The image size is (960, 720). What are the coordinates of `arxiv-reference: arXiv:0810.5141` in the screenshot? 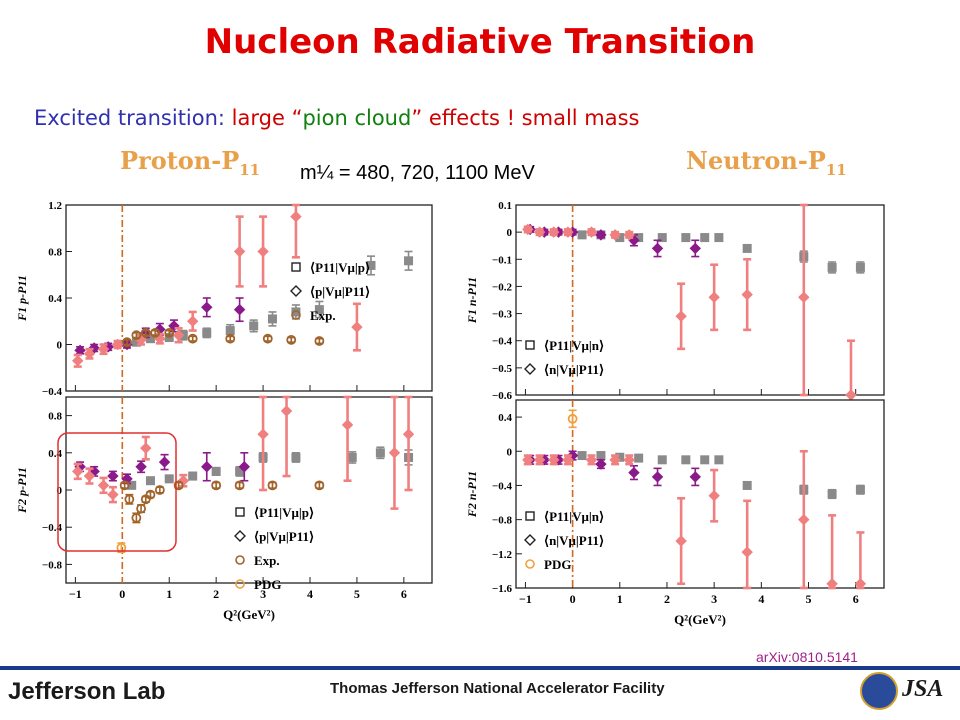 It's located at (807, 657).